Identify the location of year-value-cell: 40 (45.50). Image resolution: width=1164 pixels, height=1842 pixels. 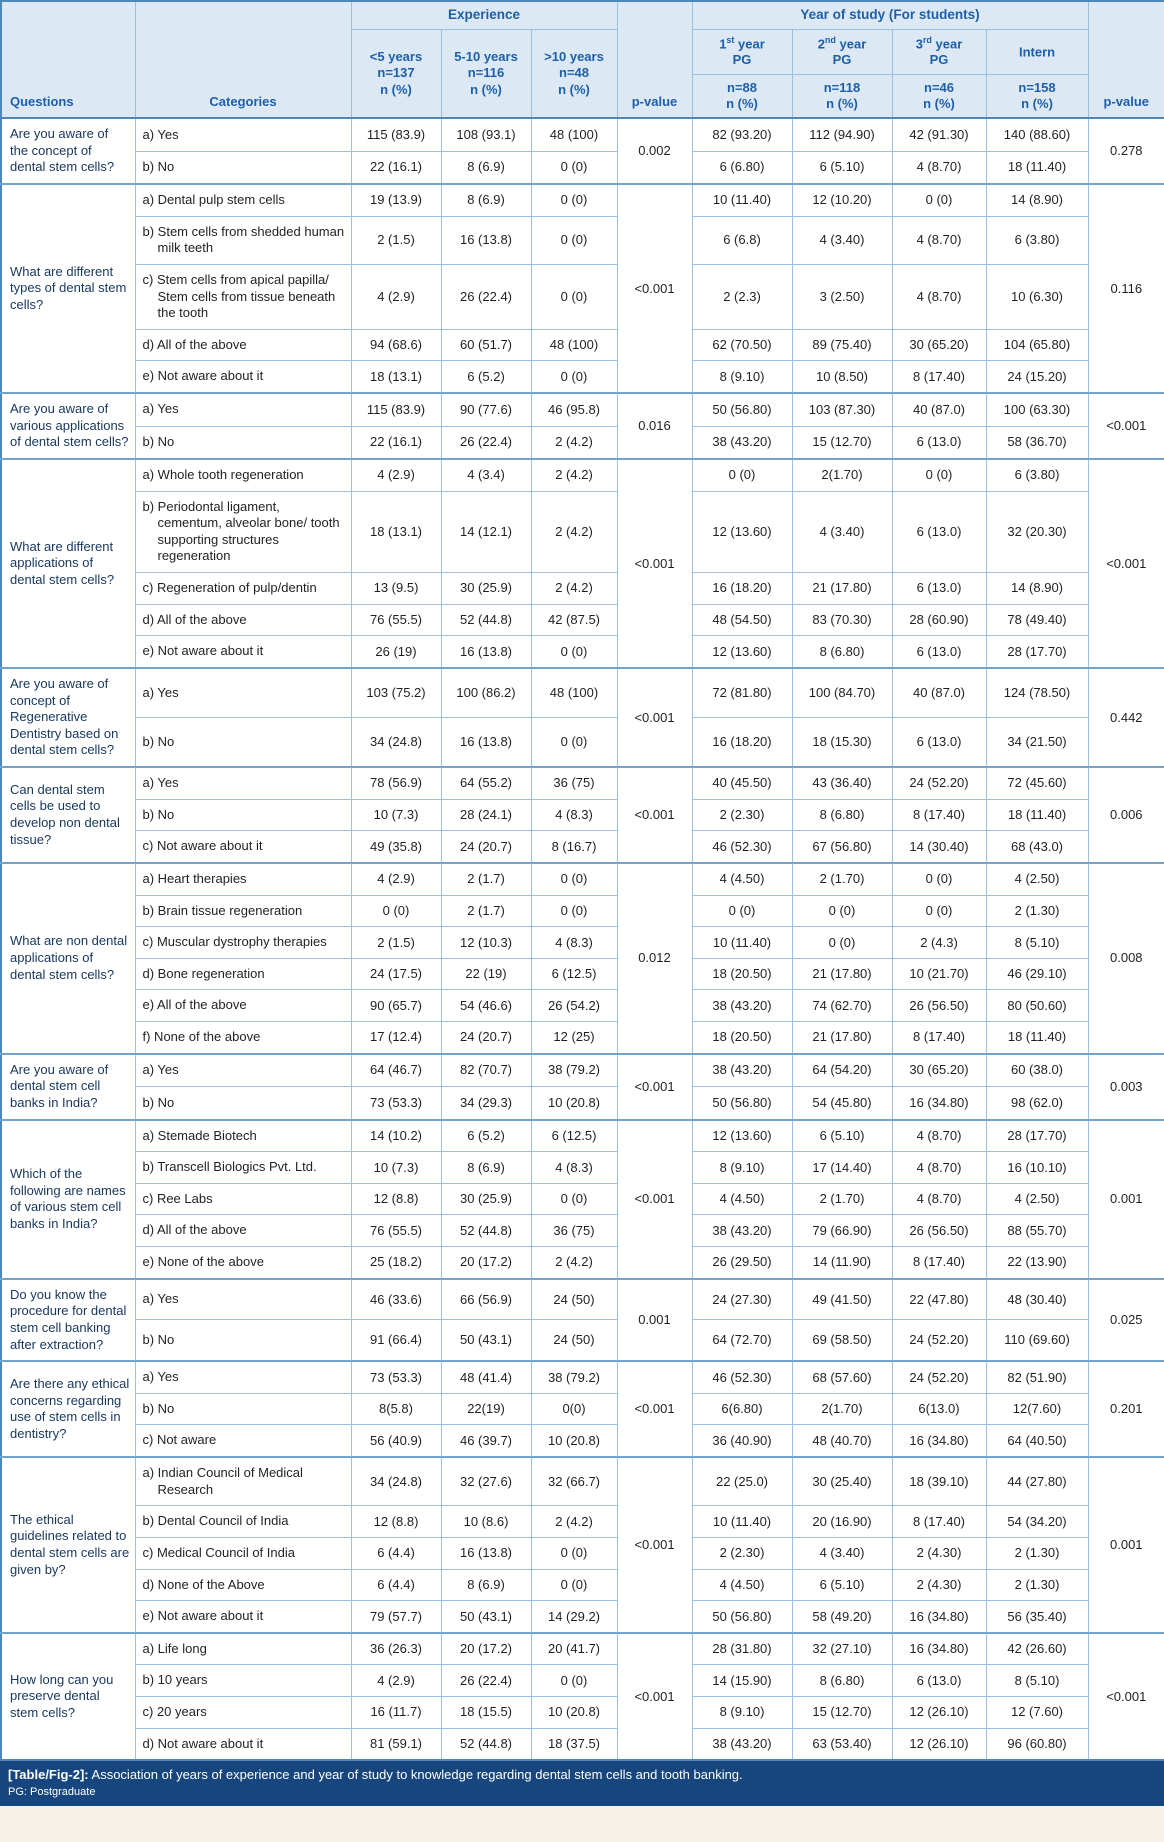
(742, 783).